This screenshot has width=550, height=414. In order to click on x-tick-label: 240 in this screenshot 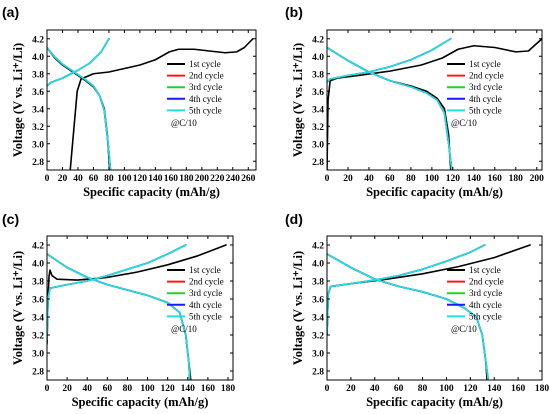, I will do `click(233, 179)`.